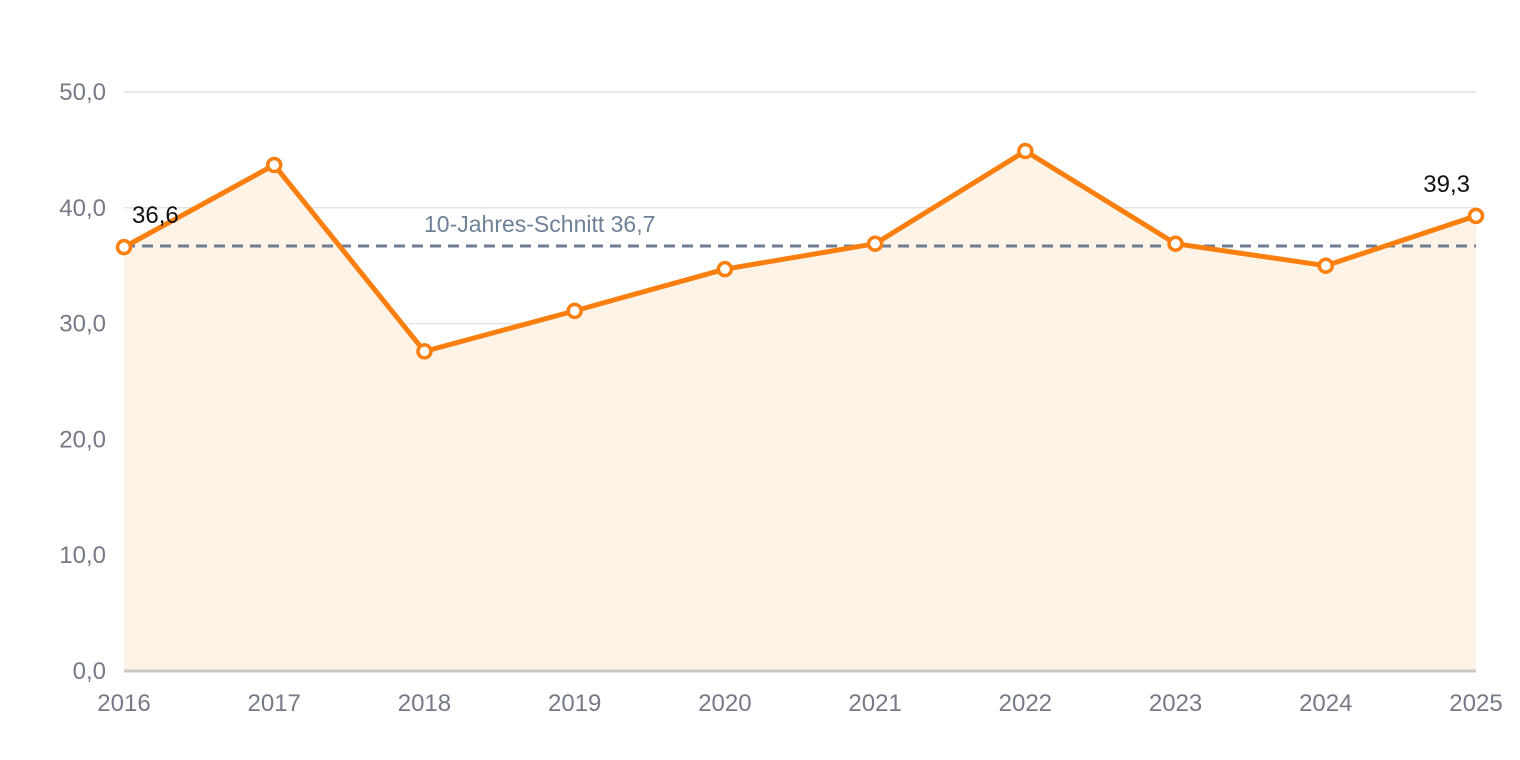  Describe the element at coordinates (123, 703) in the screenshot. I see `x-tick-label: 2016` at that location.